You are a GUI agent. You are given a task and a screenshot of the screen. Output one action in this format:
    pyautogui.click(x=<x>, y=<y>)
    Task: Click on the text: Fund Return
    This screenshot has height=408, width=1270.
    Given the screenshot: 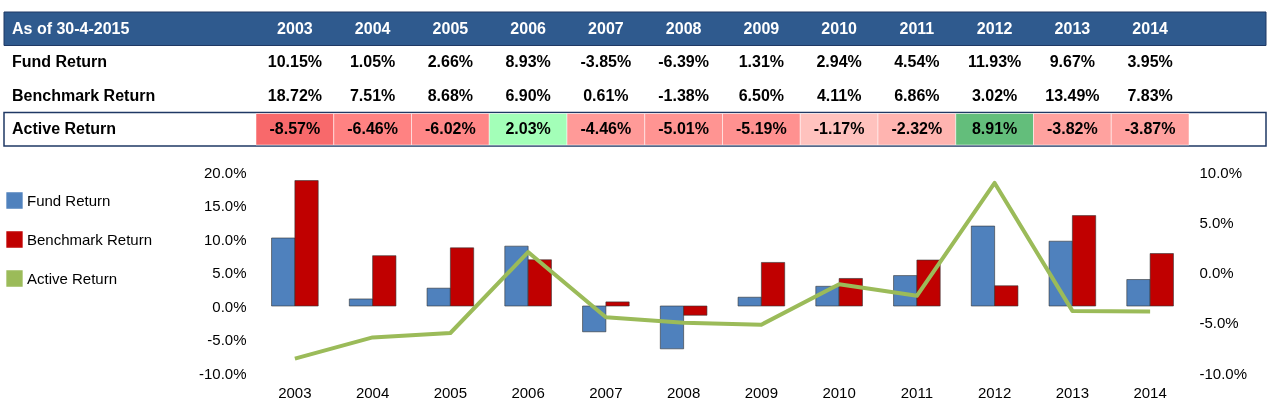 What is the action you would take?
    pyautogui.click(x=60, y=62)
    